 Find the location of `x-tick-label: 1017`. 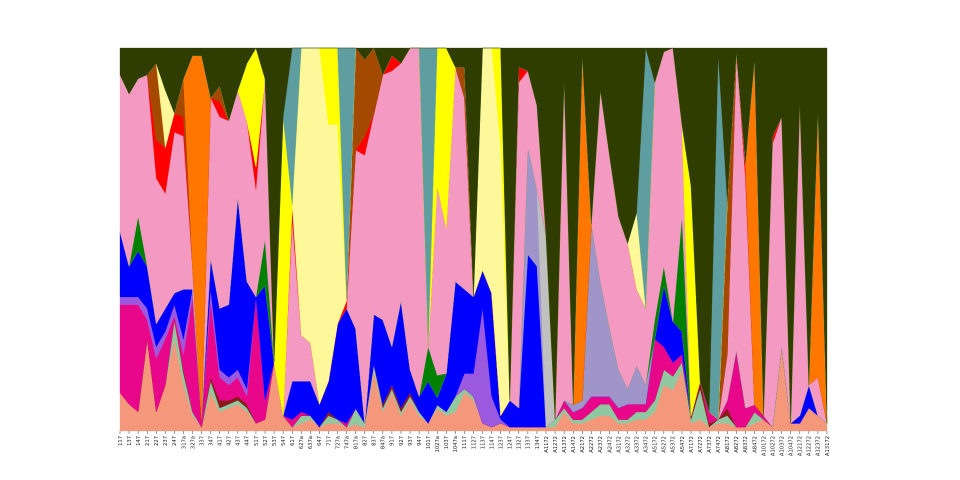

x-tick-label: 1017 is located at coordinates (429, 442).